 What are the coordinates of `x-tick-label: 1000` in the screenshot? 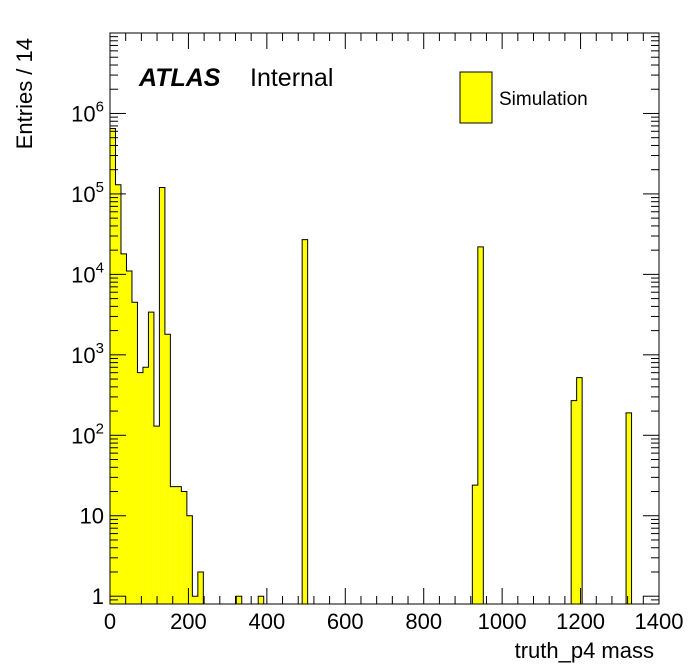 It's located at (502, 621).